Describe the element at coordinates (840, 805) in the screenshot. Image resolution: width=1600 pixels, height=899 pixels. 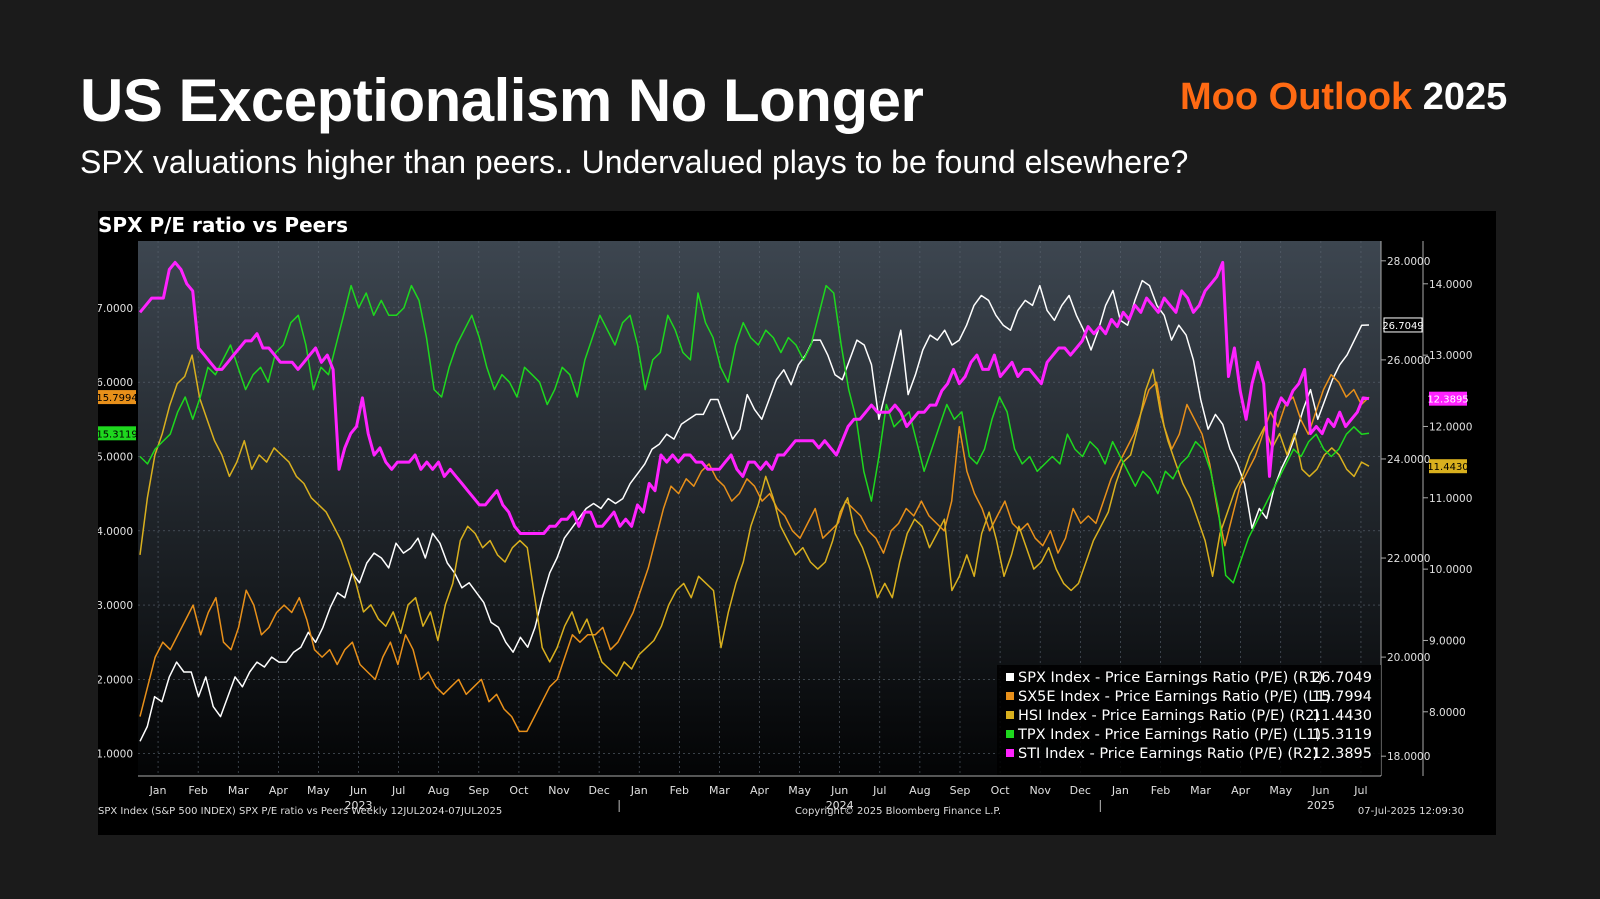
I see `x-year-label: 2024` at that location.